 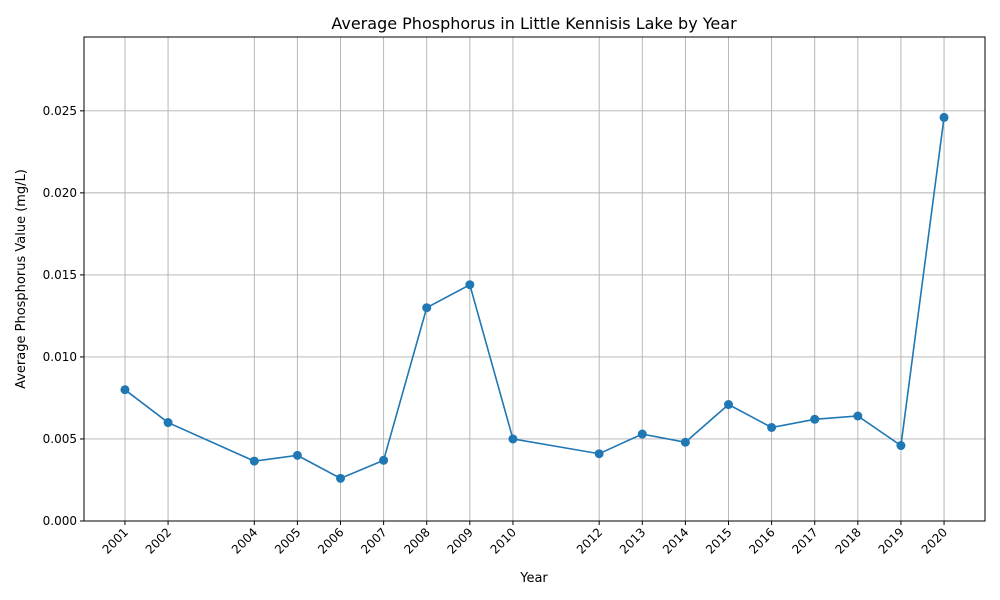 What do you see at coordinates (244, 540) in the screenshot?
I see `x-tick-label: 2004` at bounding box center [244, 540].